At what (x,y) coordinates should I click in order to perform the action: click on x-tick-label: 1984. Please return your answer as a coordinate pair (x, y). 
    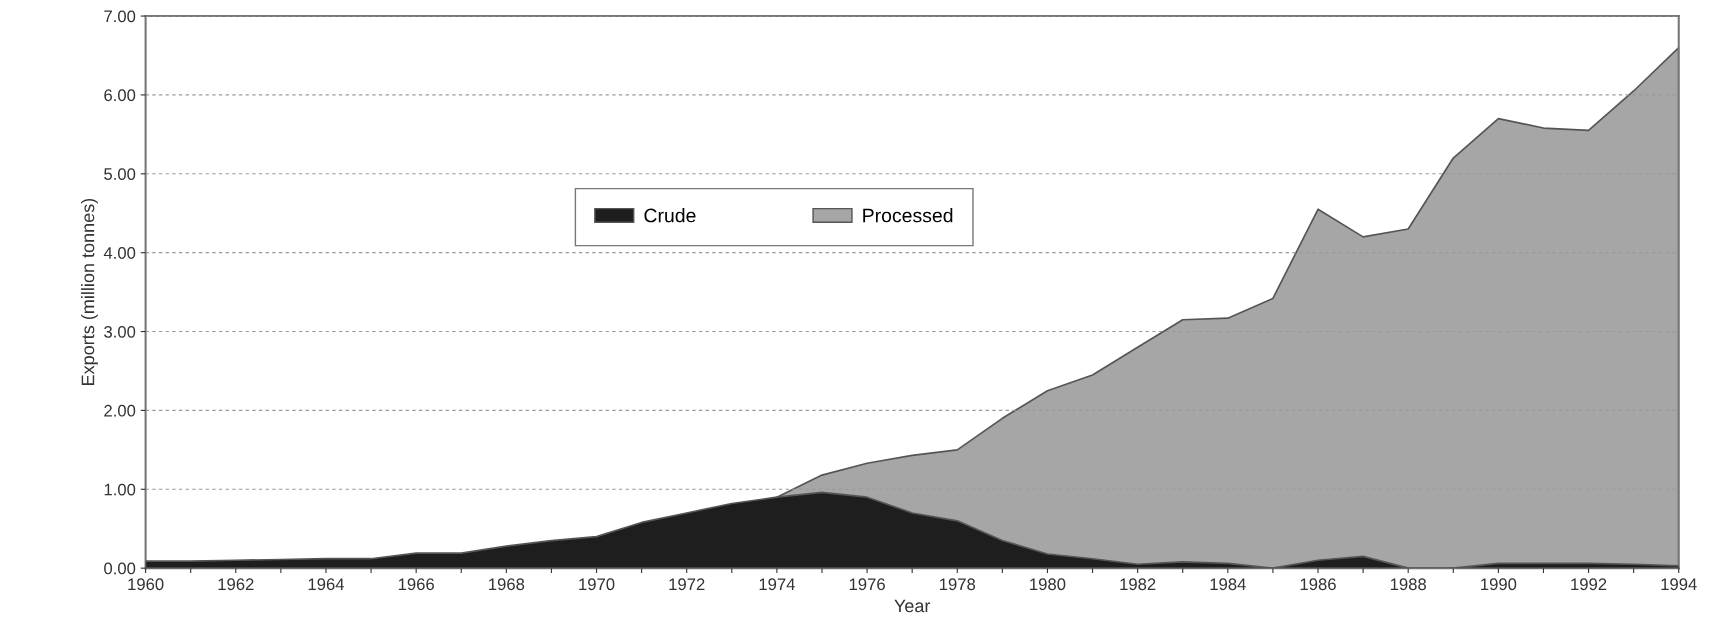
    Looking at the image, I should click on (1228, 584).